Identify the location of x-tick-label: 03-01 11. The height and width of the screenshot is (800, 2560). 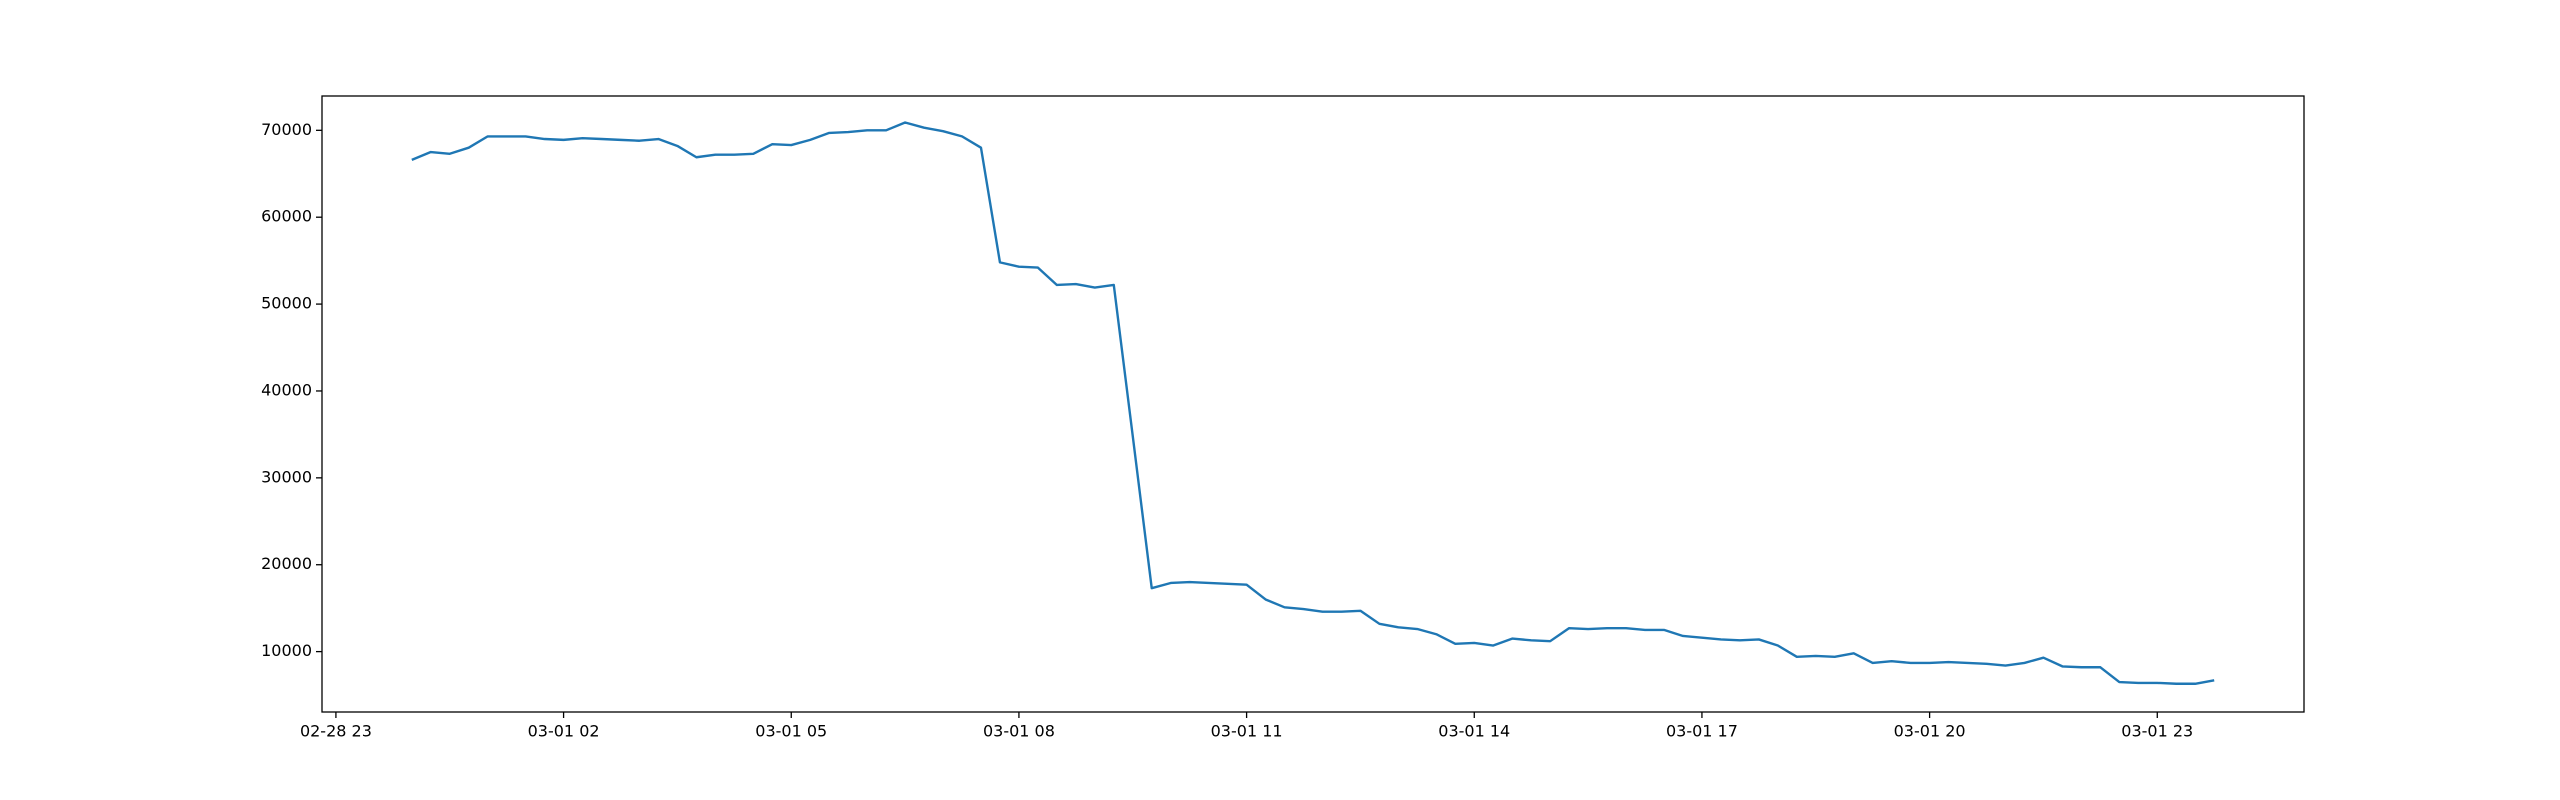
(1247, 731).